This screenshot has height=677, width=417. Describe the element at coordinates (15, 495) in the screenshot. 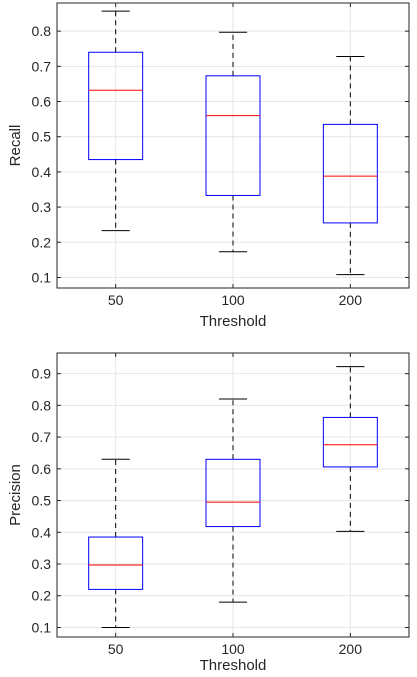

I see `y-axis-title: Precision` at that location.